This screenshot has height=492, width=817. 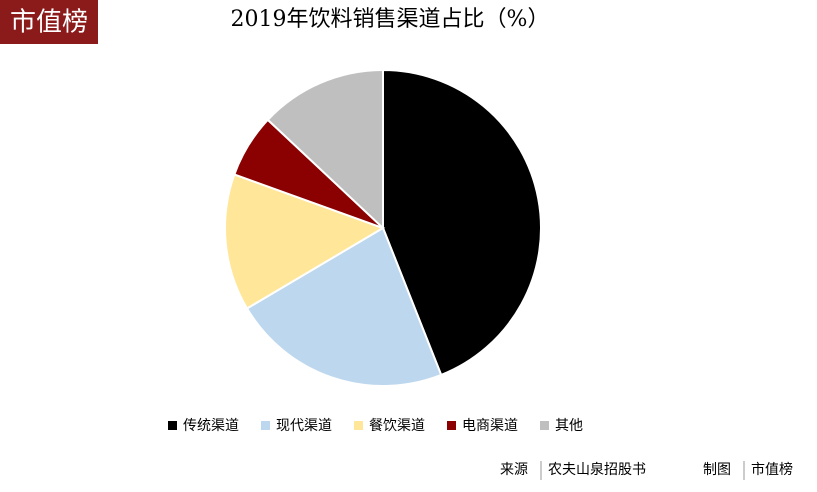 What do you see at coordinates (397, 426) in the screenshot?
I see `legend-label: 餐饮渠道` at bounding box center [397, 426].